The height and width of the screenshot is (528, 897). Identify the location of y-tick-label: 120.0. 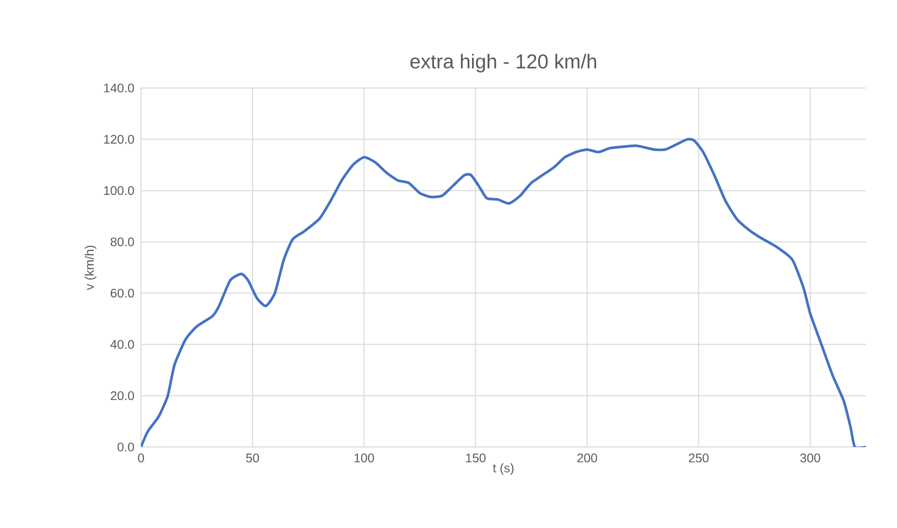
(119, 139).